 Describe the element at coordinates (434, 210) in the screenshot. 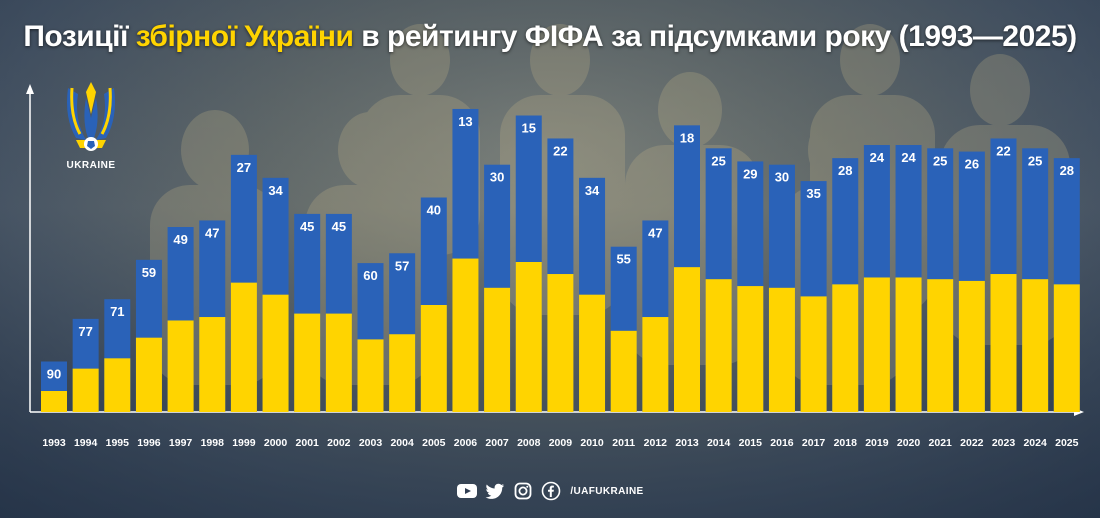

I see `bar-value-label: 40` at that location.